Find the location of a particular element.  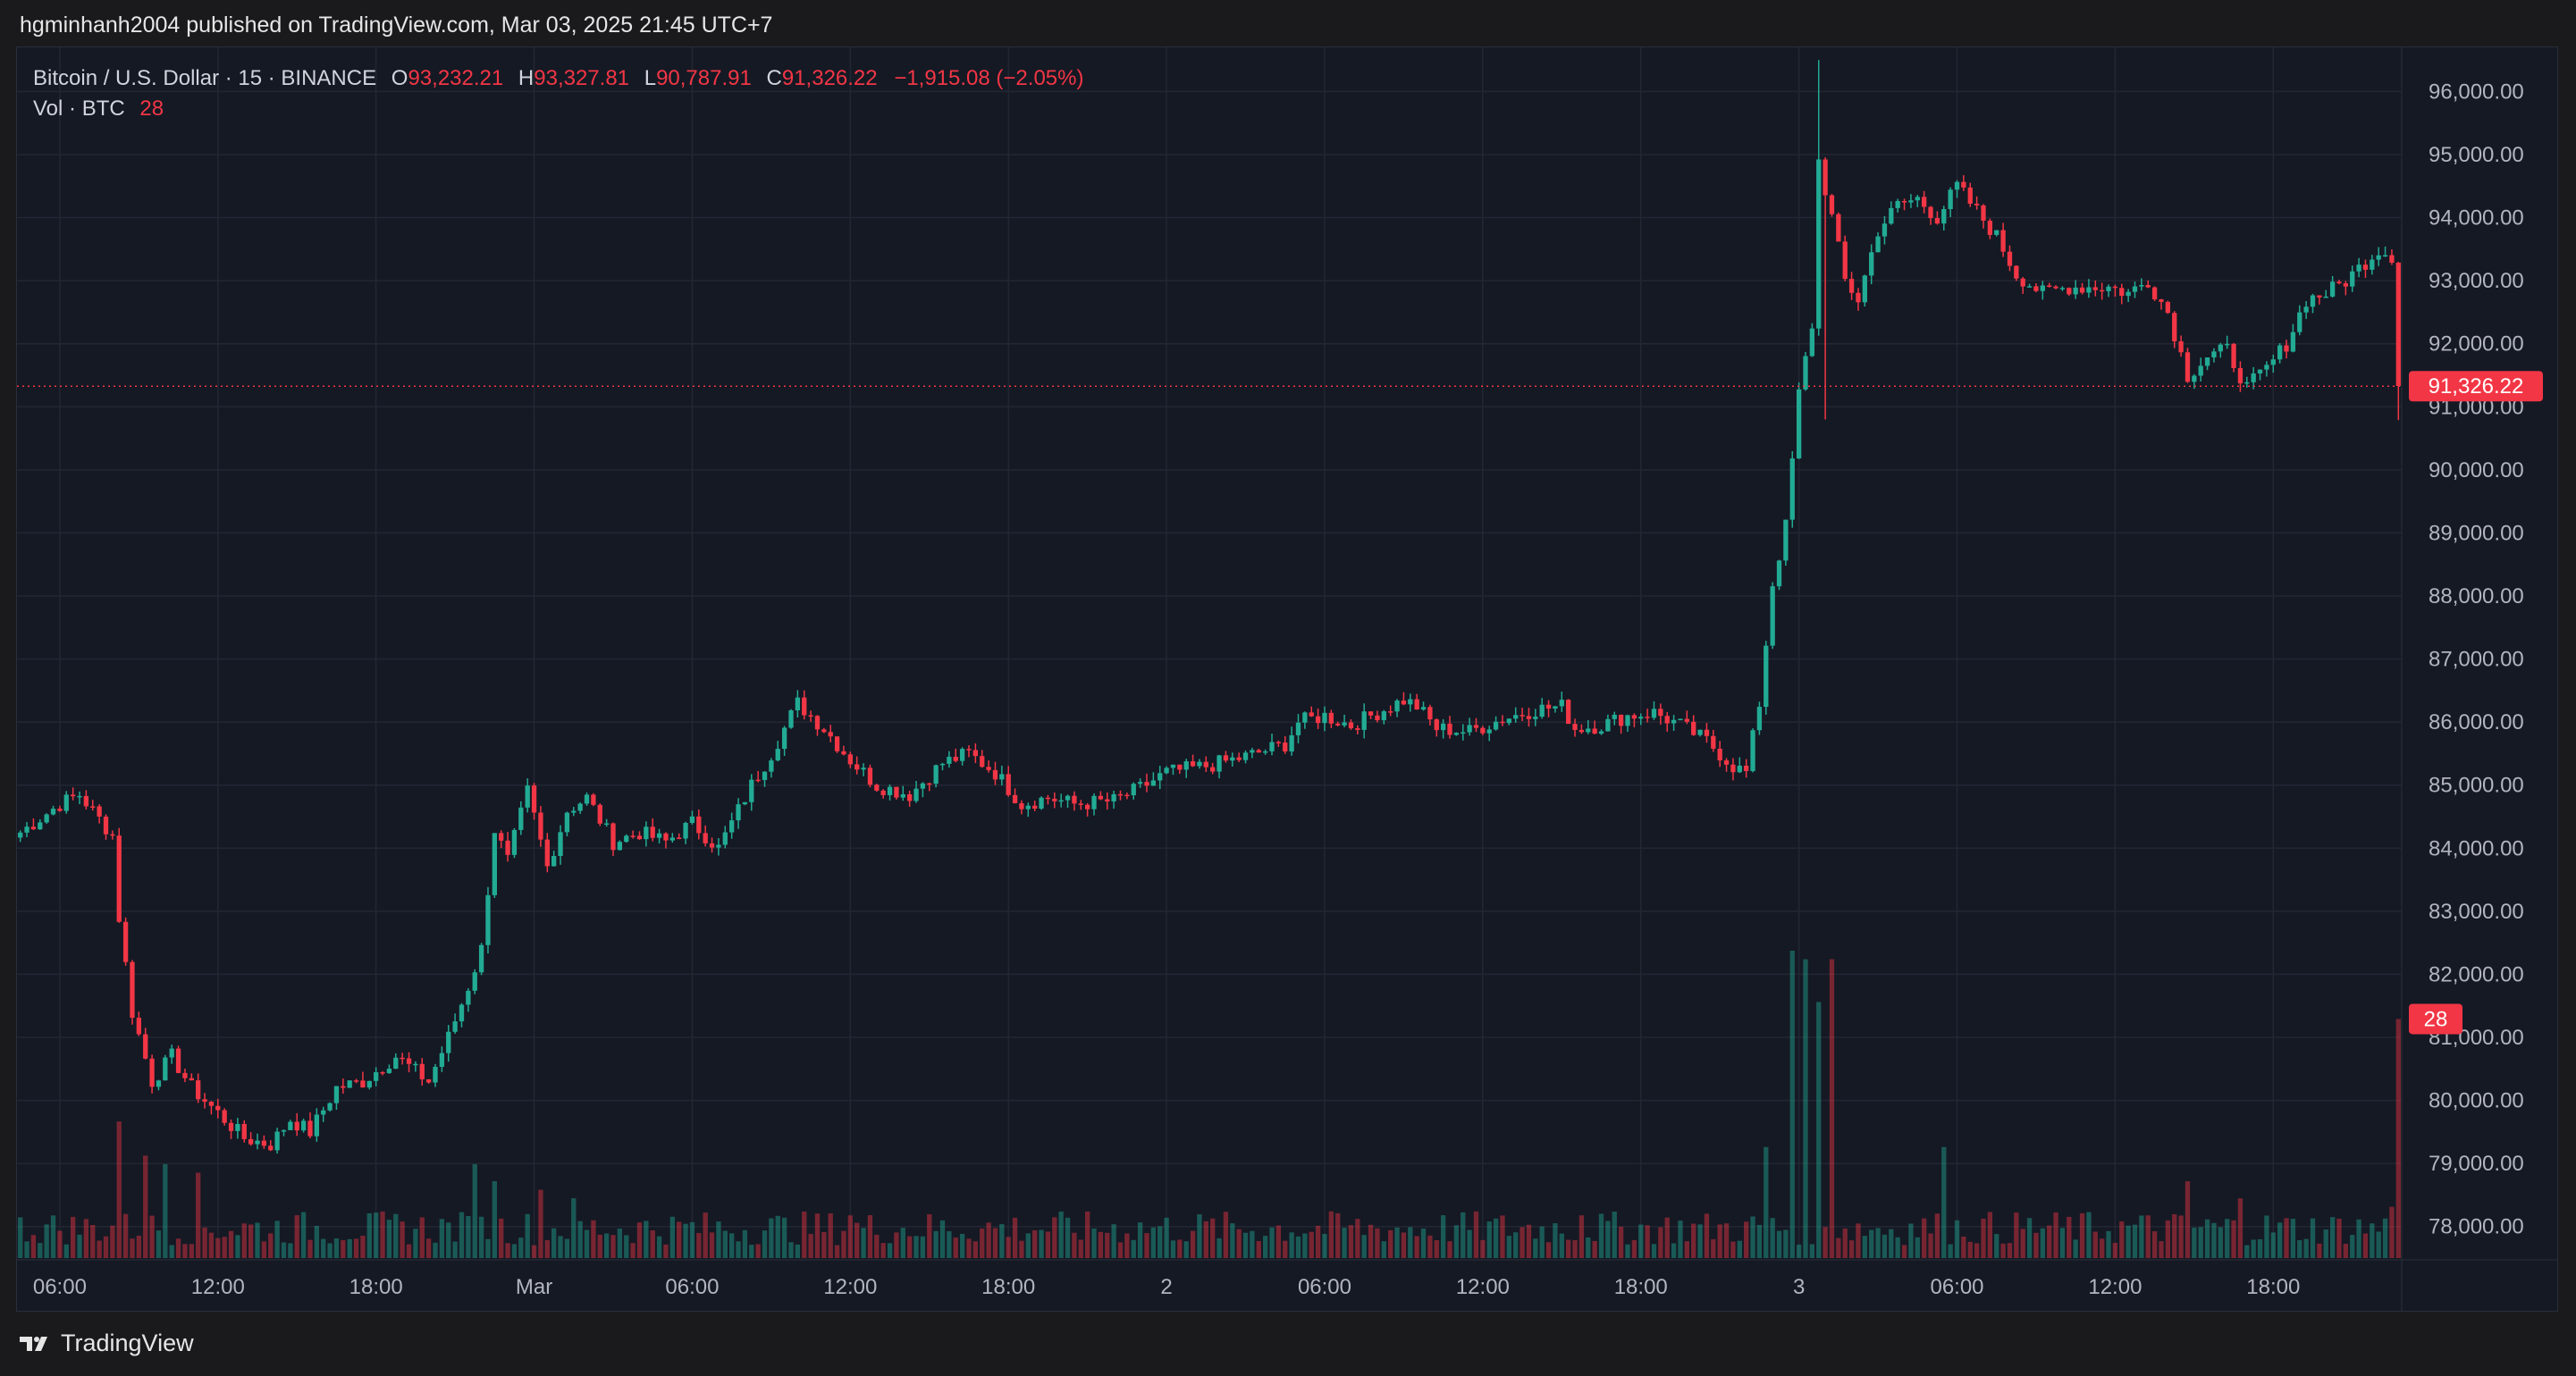

price-tick-label: 88,000.00 is located at coordinates (2477, 596).